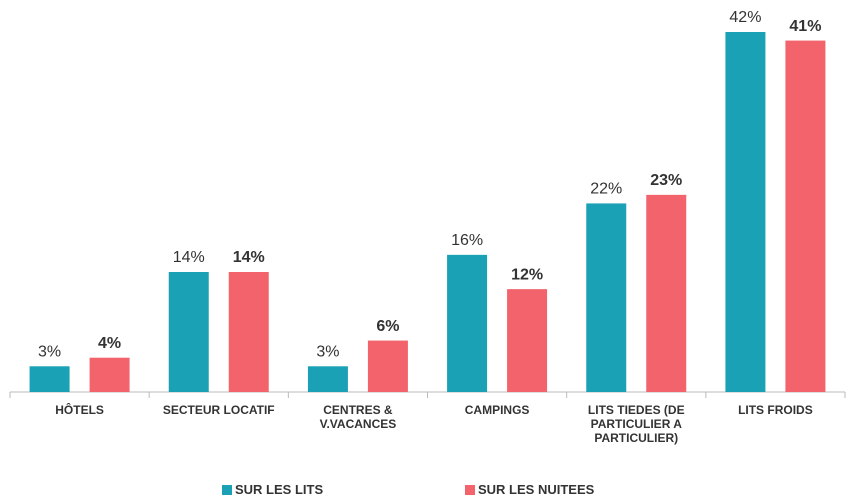 The width and height of the screenshot is (852, 499). I want to click on value-label: 23%, so click(666, 180).